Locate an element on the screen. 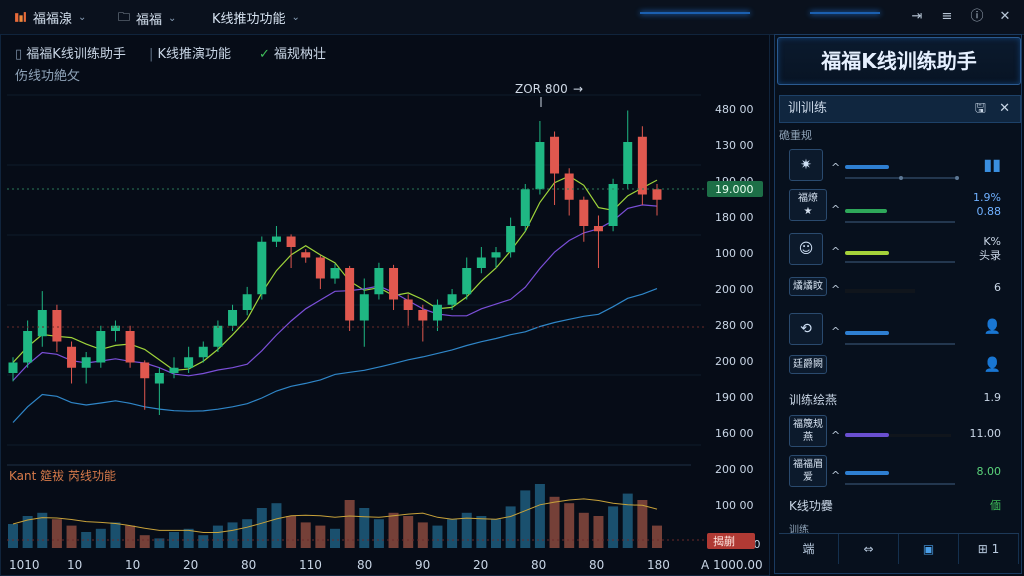 The width and height of the screenshot is (1024, 576). panel-row-6: 廷爵闕 👤 is located at coordinates (899, 367).